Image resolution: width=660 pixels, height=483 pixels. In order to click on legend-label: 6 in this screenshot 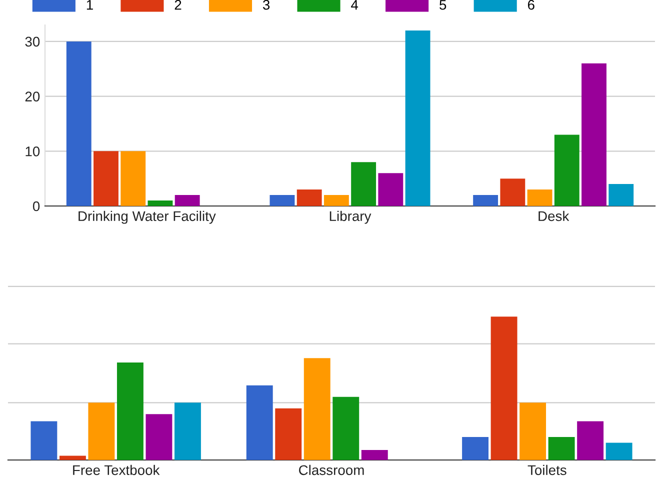, I will do `click(531, 5)`.